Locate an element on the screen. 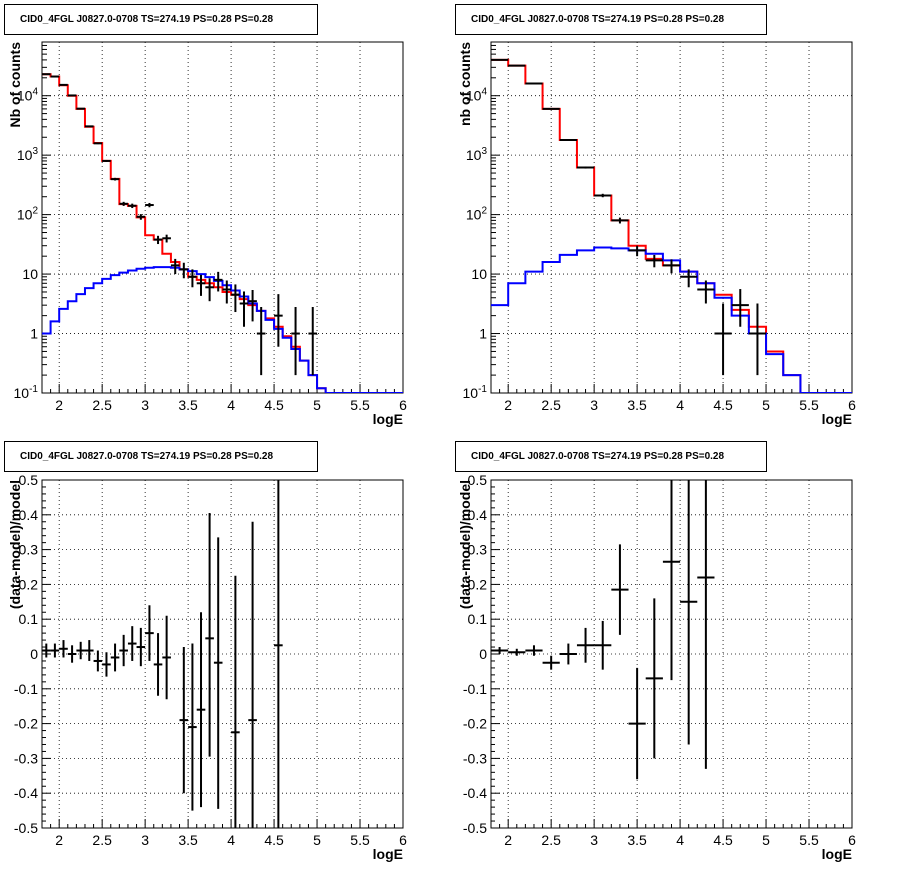 The image size is (898, 875). y-tick-label: -0.3 is located at coordinates (475, 758).